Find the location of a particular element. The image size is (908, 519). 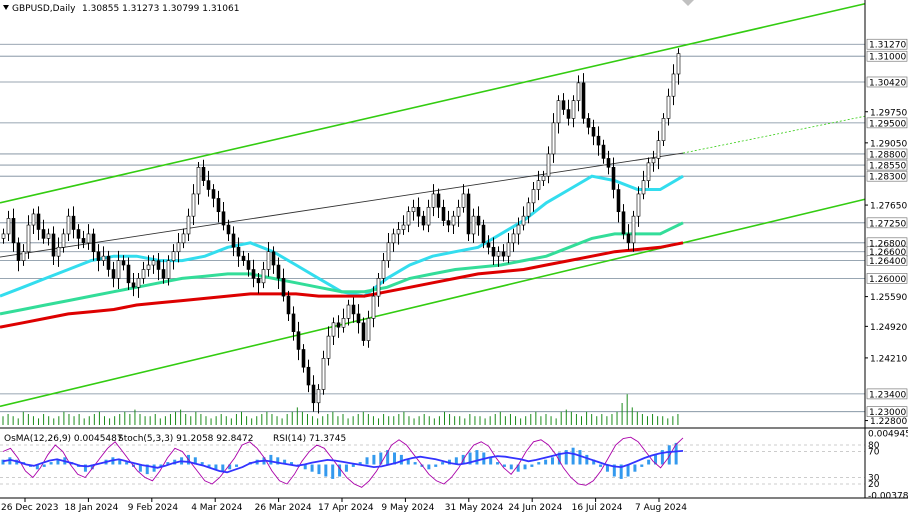

level-label: 1.28300 is located at coordinates (887, 178).